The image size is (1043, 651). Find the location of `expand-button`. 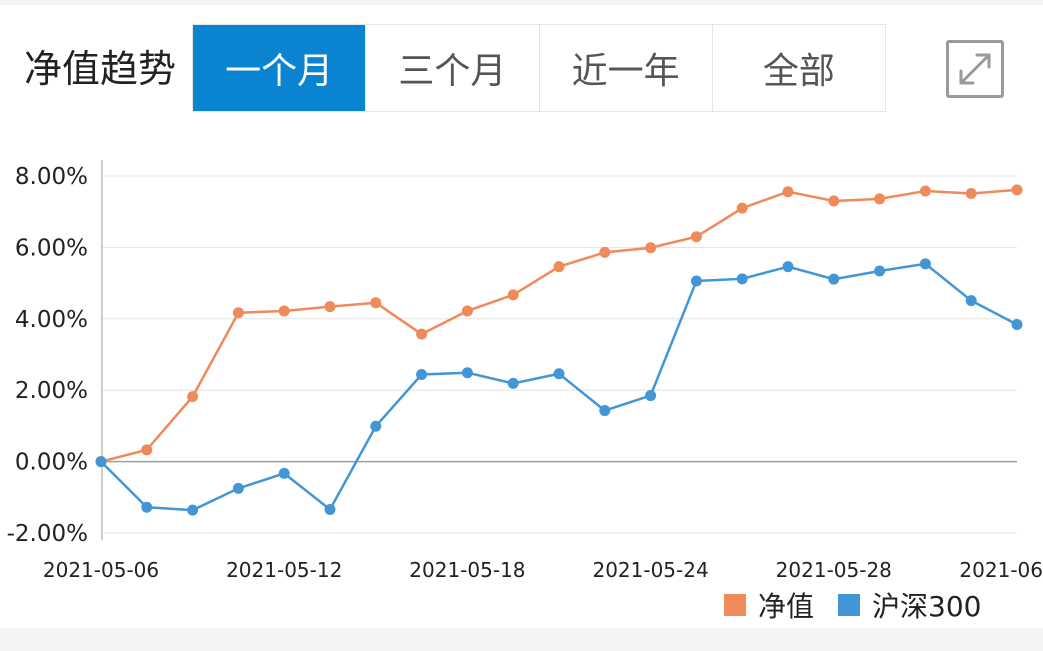

expand-button is located at coordinates (975, 69).